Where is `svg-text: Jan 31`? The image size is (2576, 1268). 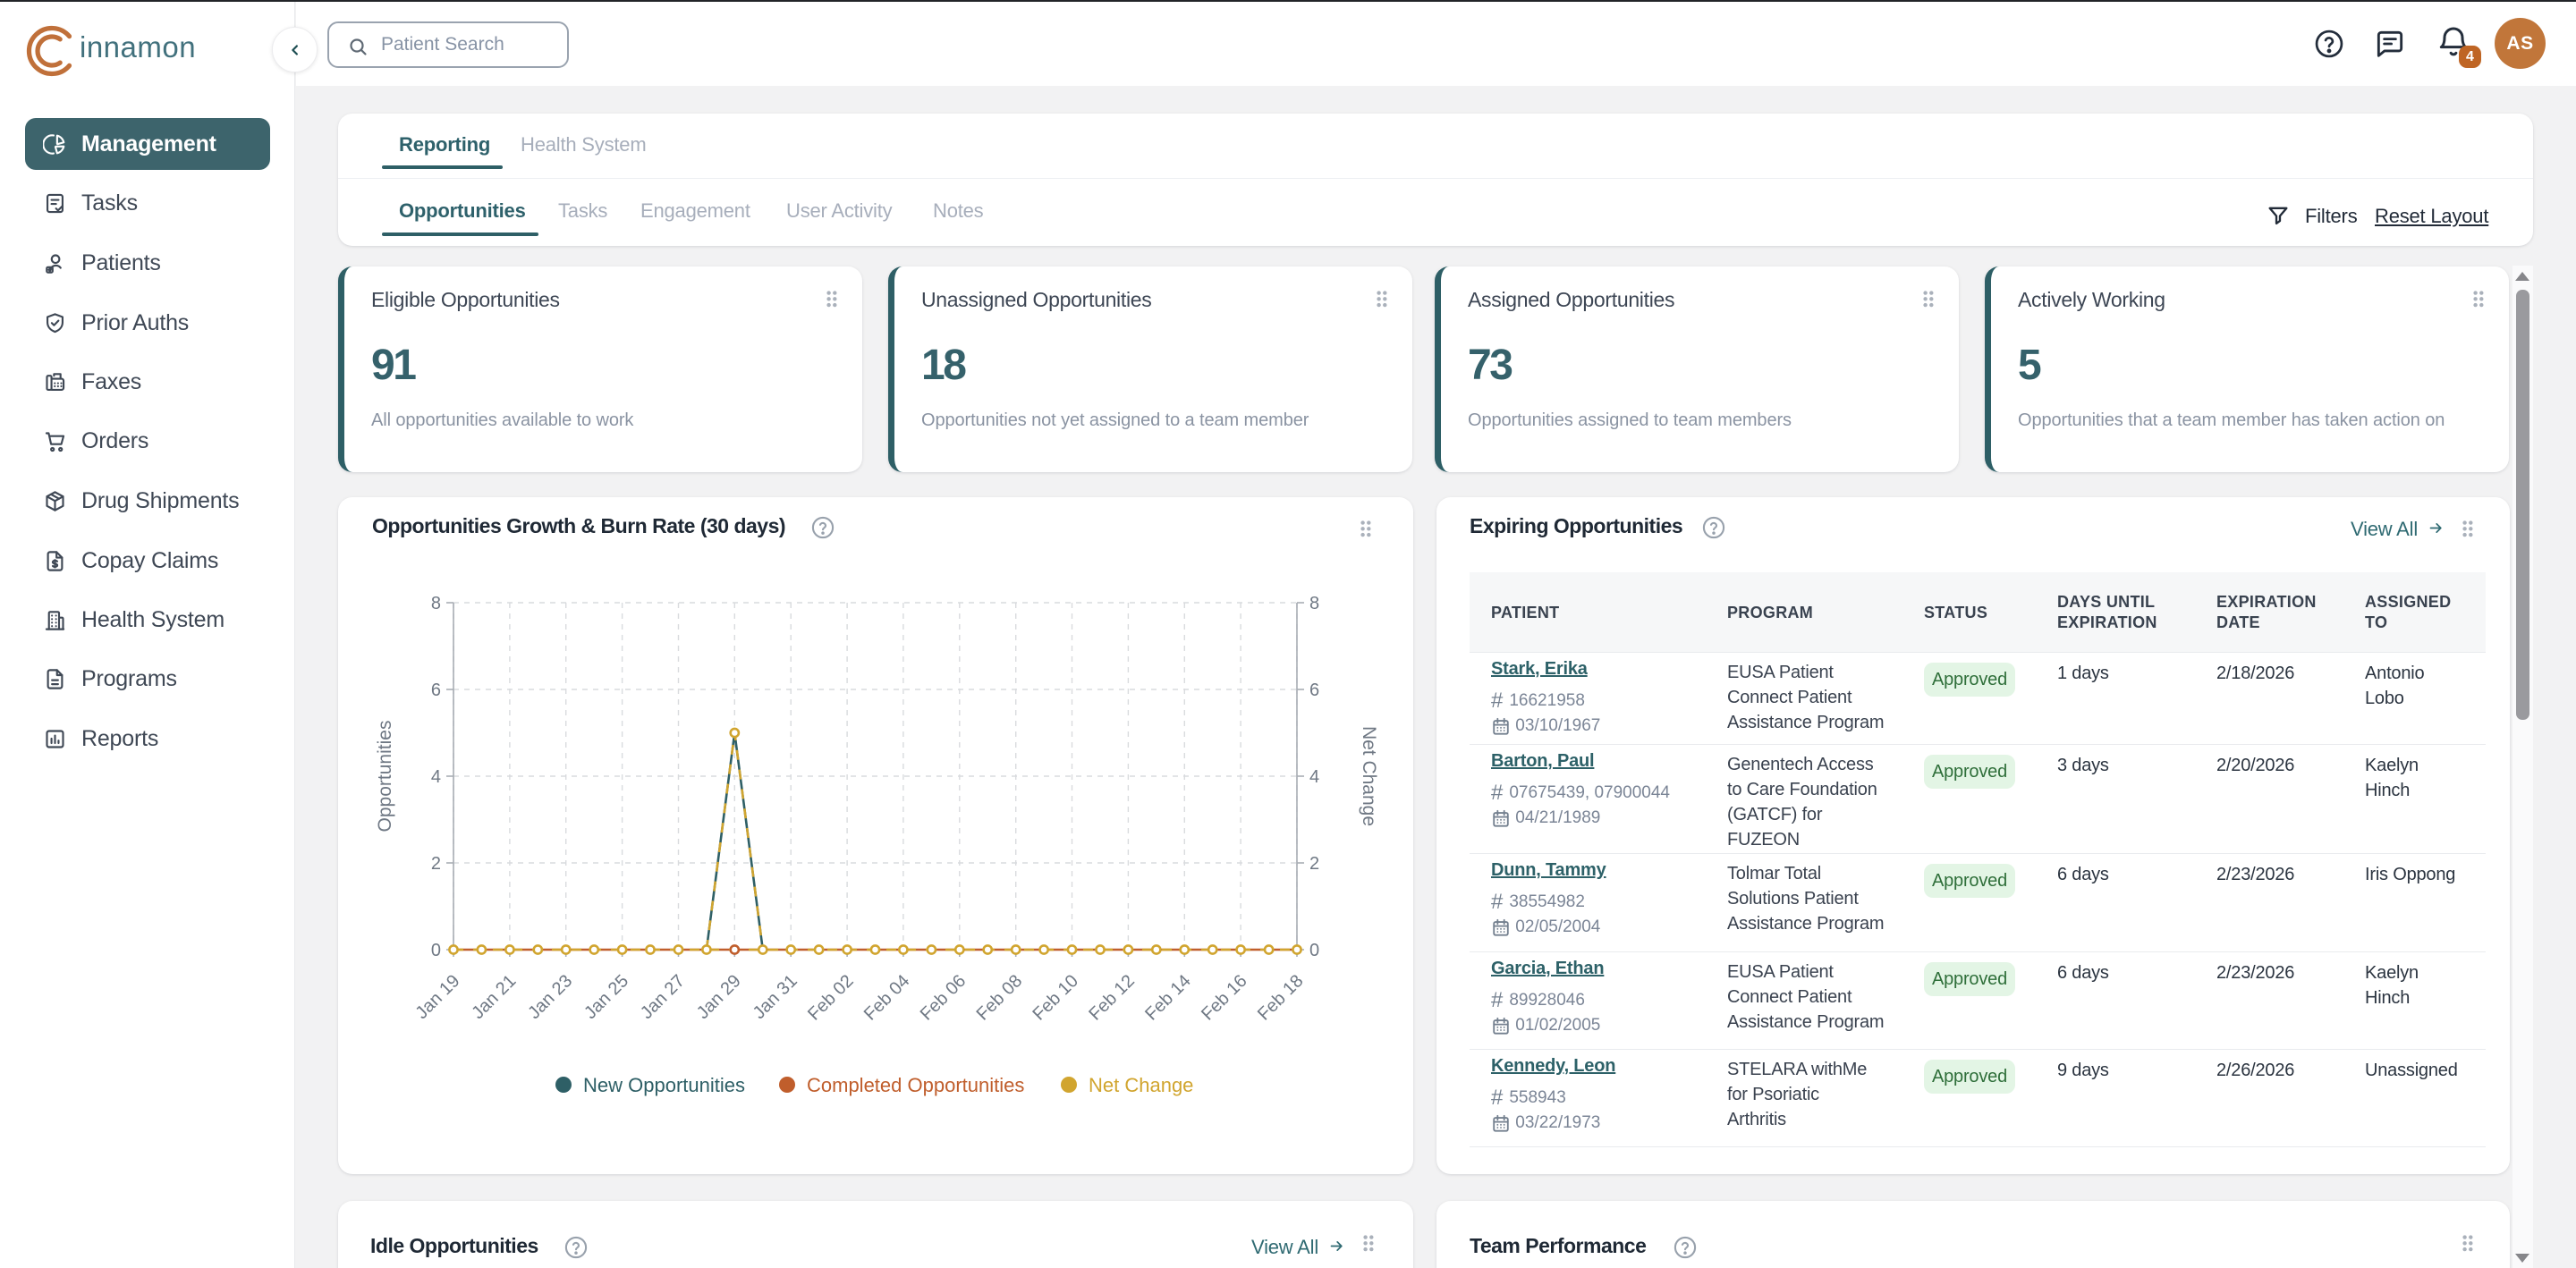
svg-text: Jan 31 is located at coordinates (775, 997).